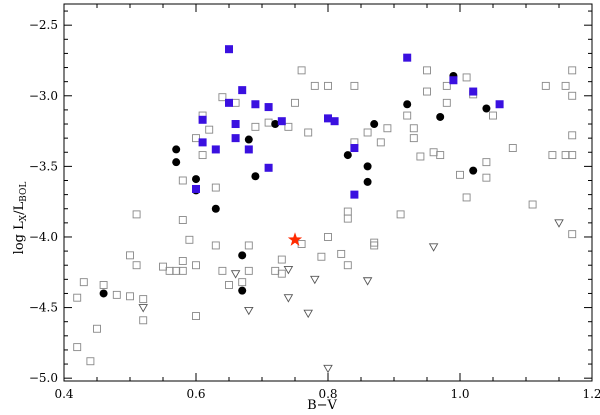 This screenshot has height=415, width=600. Describe the element at coordinates (19, 237) in the screenshot. I see `y-axis-title-main: log L` at that location.